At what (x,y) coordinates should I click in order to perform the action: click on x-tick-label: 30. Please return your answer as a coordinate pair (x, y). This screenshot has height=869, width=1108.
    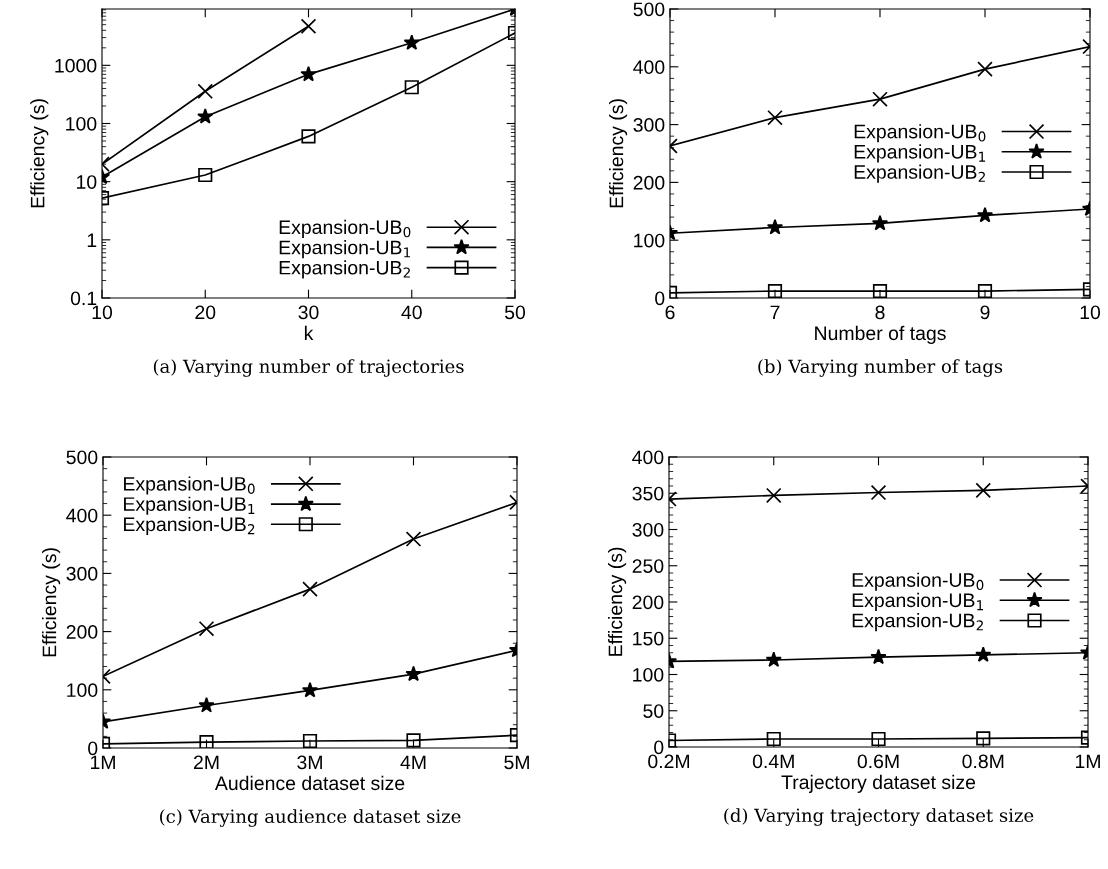
    Looking at the image, I should click on (308, 312).